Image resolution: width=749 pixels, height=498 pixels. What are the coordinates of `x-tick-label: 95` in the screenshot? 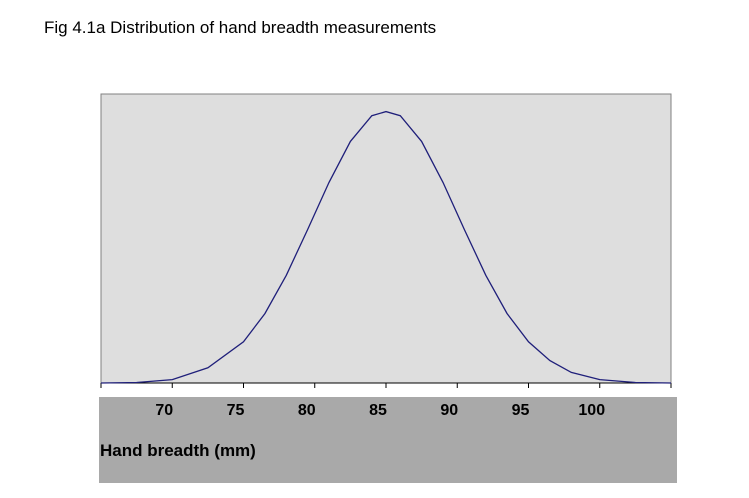 It's located at (521, 410).